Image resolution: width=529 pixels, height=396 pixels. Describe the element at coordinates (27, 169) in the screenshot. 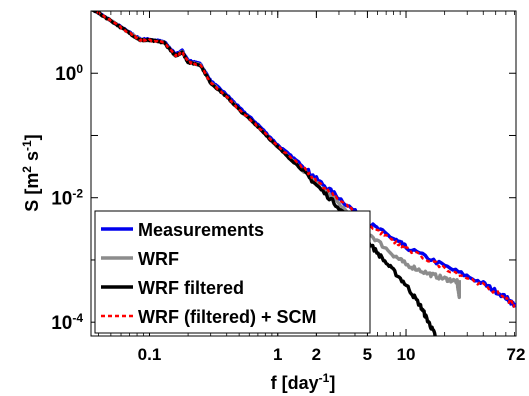

I see `y-axis-label-sup1: 2` at that location.